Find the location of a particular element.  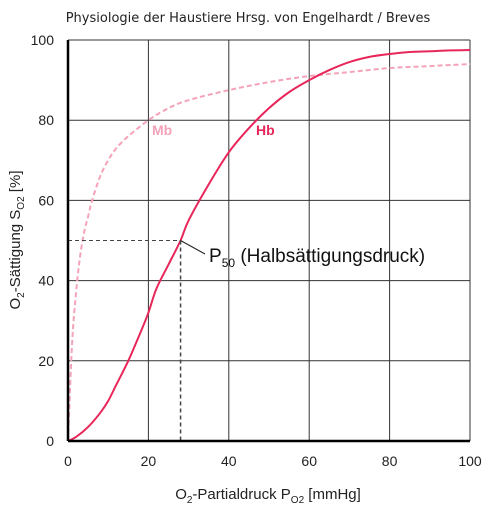

x-tick-label: 100 is located at coordinates (470, 461).